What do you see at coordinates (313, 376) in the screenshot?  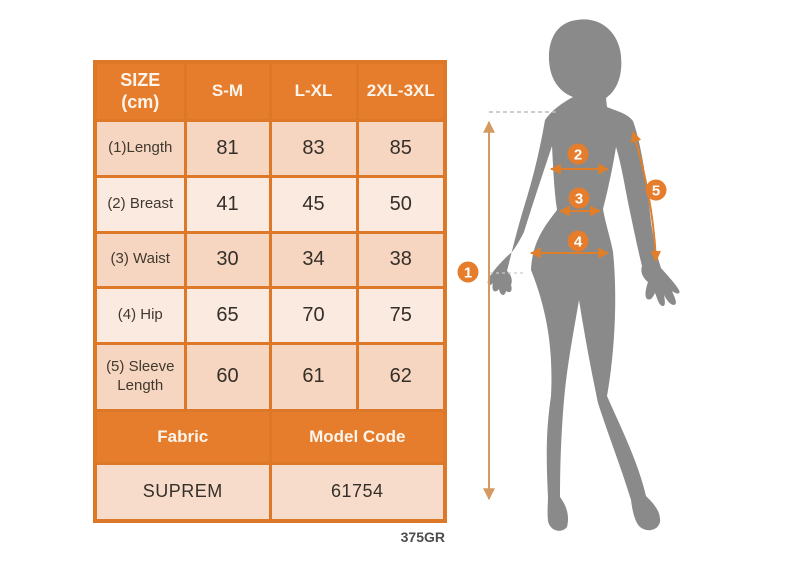 I see `sleeve-lxl: 61` at bounding box center [313, 376].